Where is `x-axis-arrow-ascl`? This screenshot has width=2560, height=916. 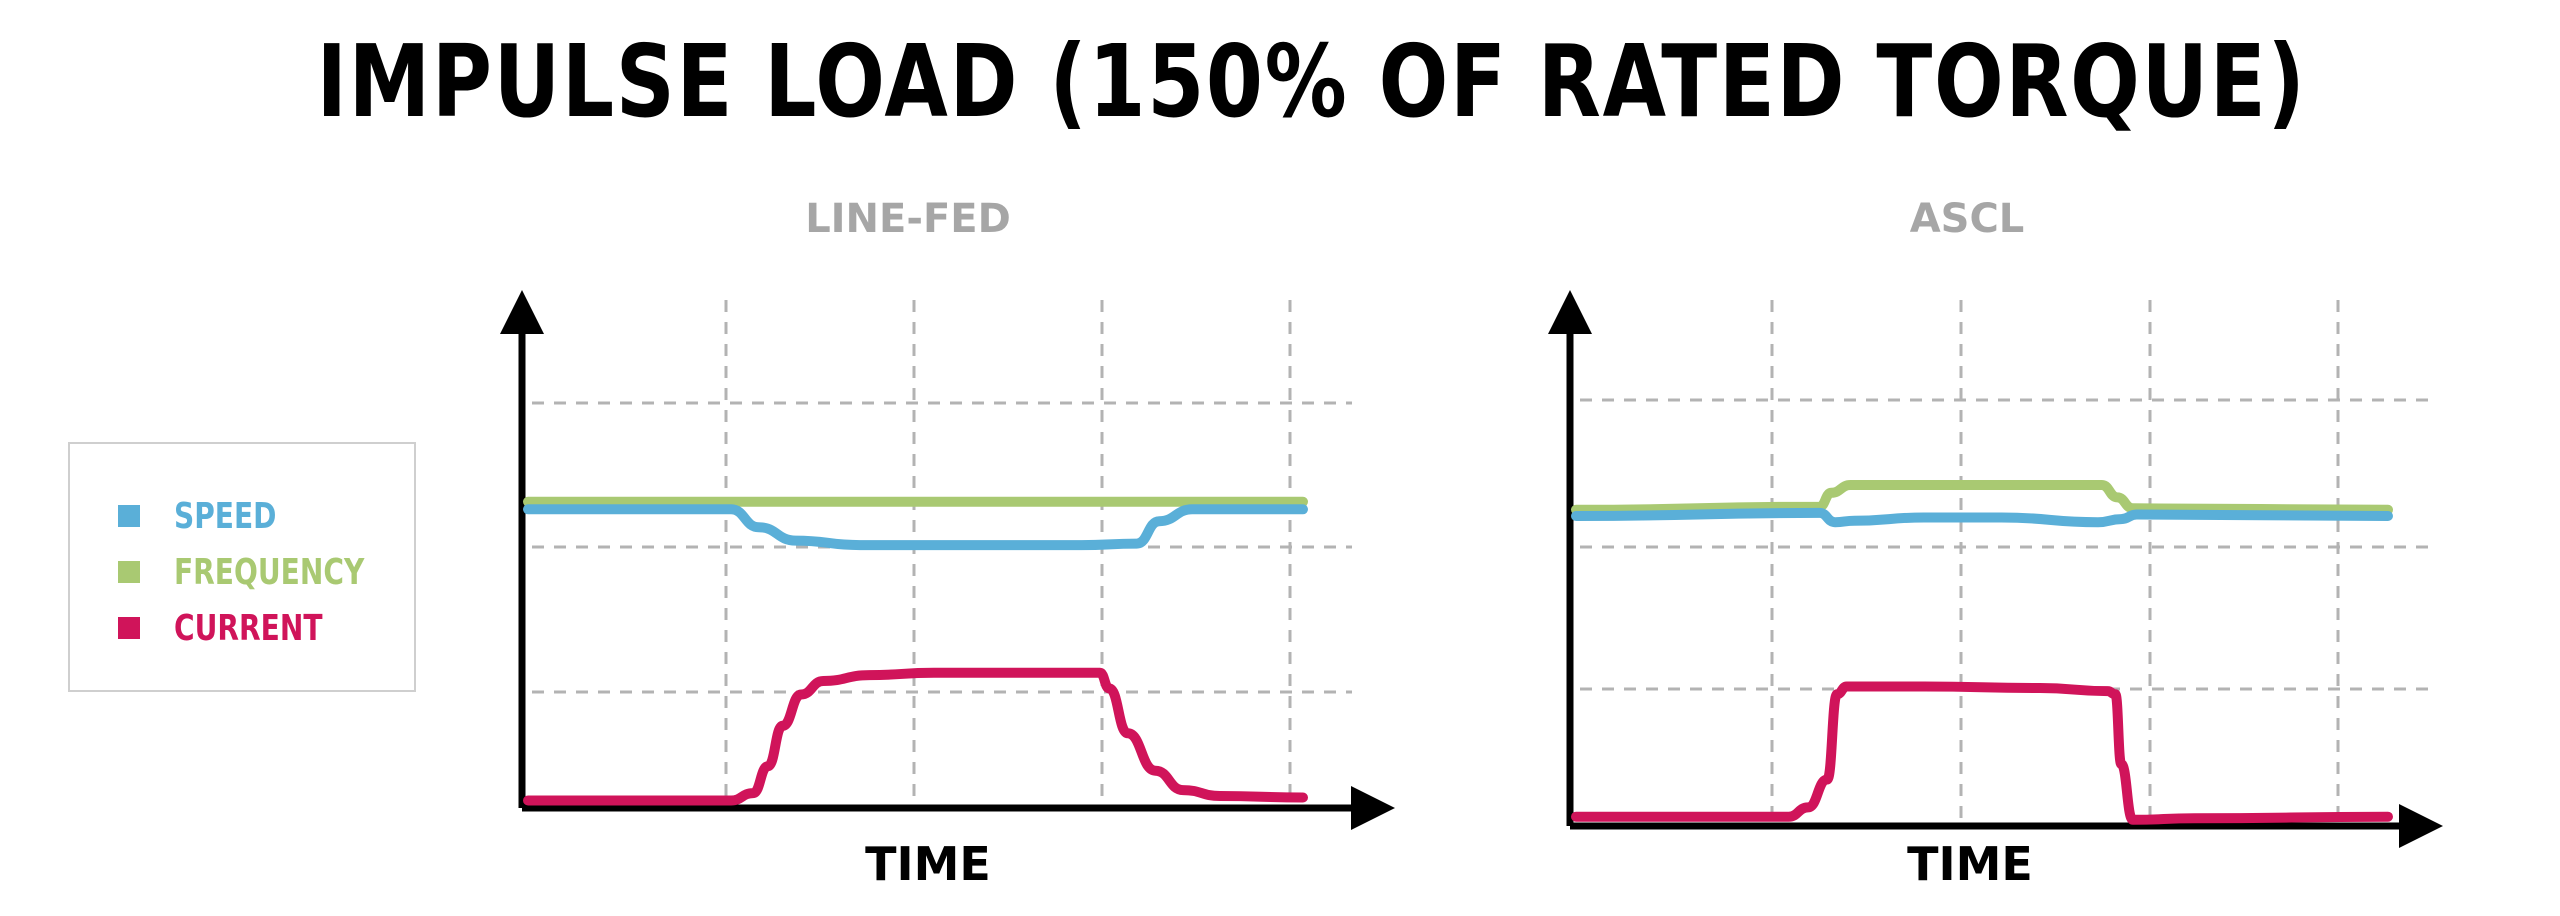 x-axis-arrow-ascl is located at coordinates (2421, 826).